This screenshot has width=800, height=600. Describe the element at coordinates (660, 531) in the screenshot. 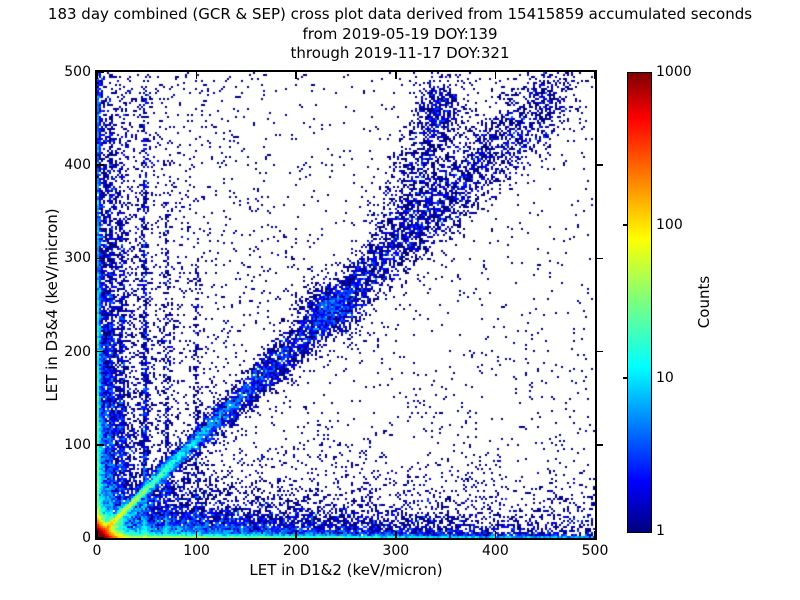

I see `colorbar-tick-label: 1` at that location.